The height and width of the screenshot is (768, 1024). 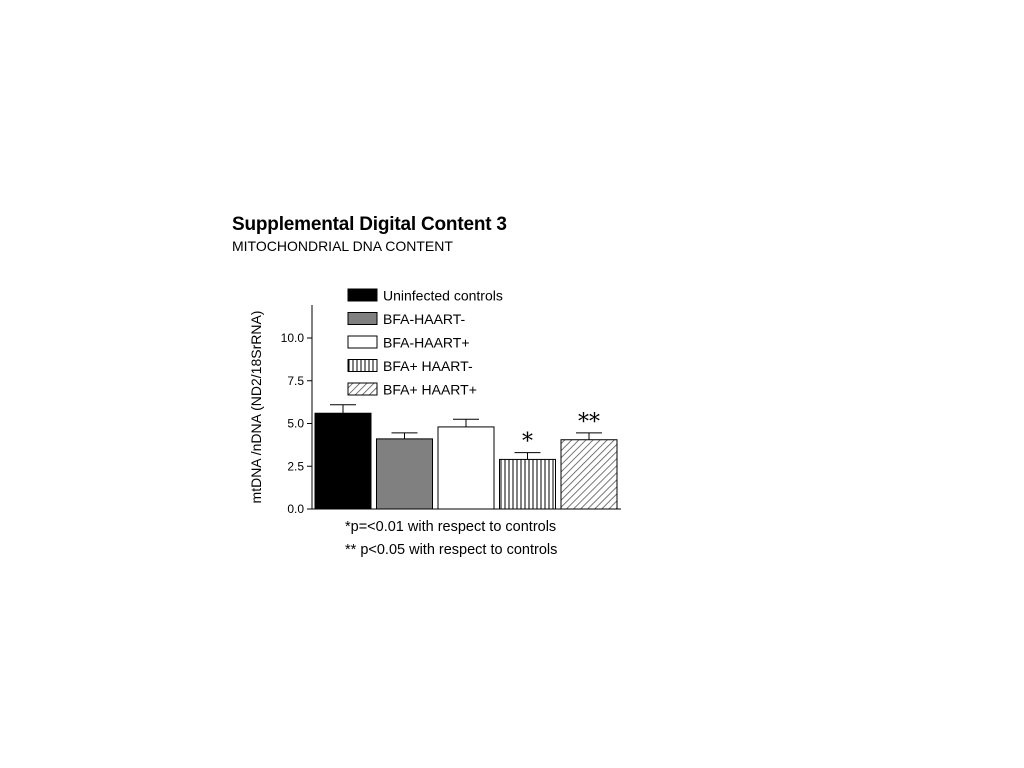 I want to click on legend-label-2: BFA-HAART+, so click(x=426, y=343).